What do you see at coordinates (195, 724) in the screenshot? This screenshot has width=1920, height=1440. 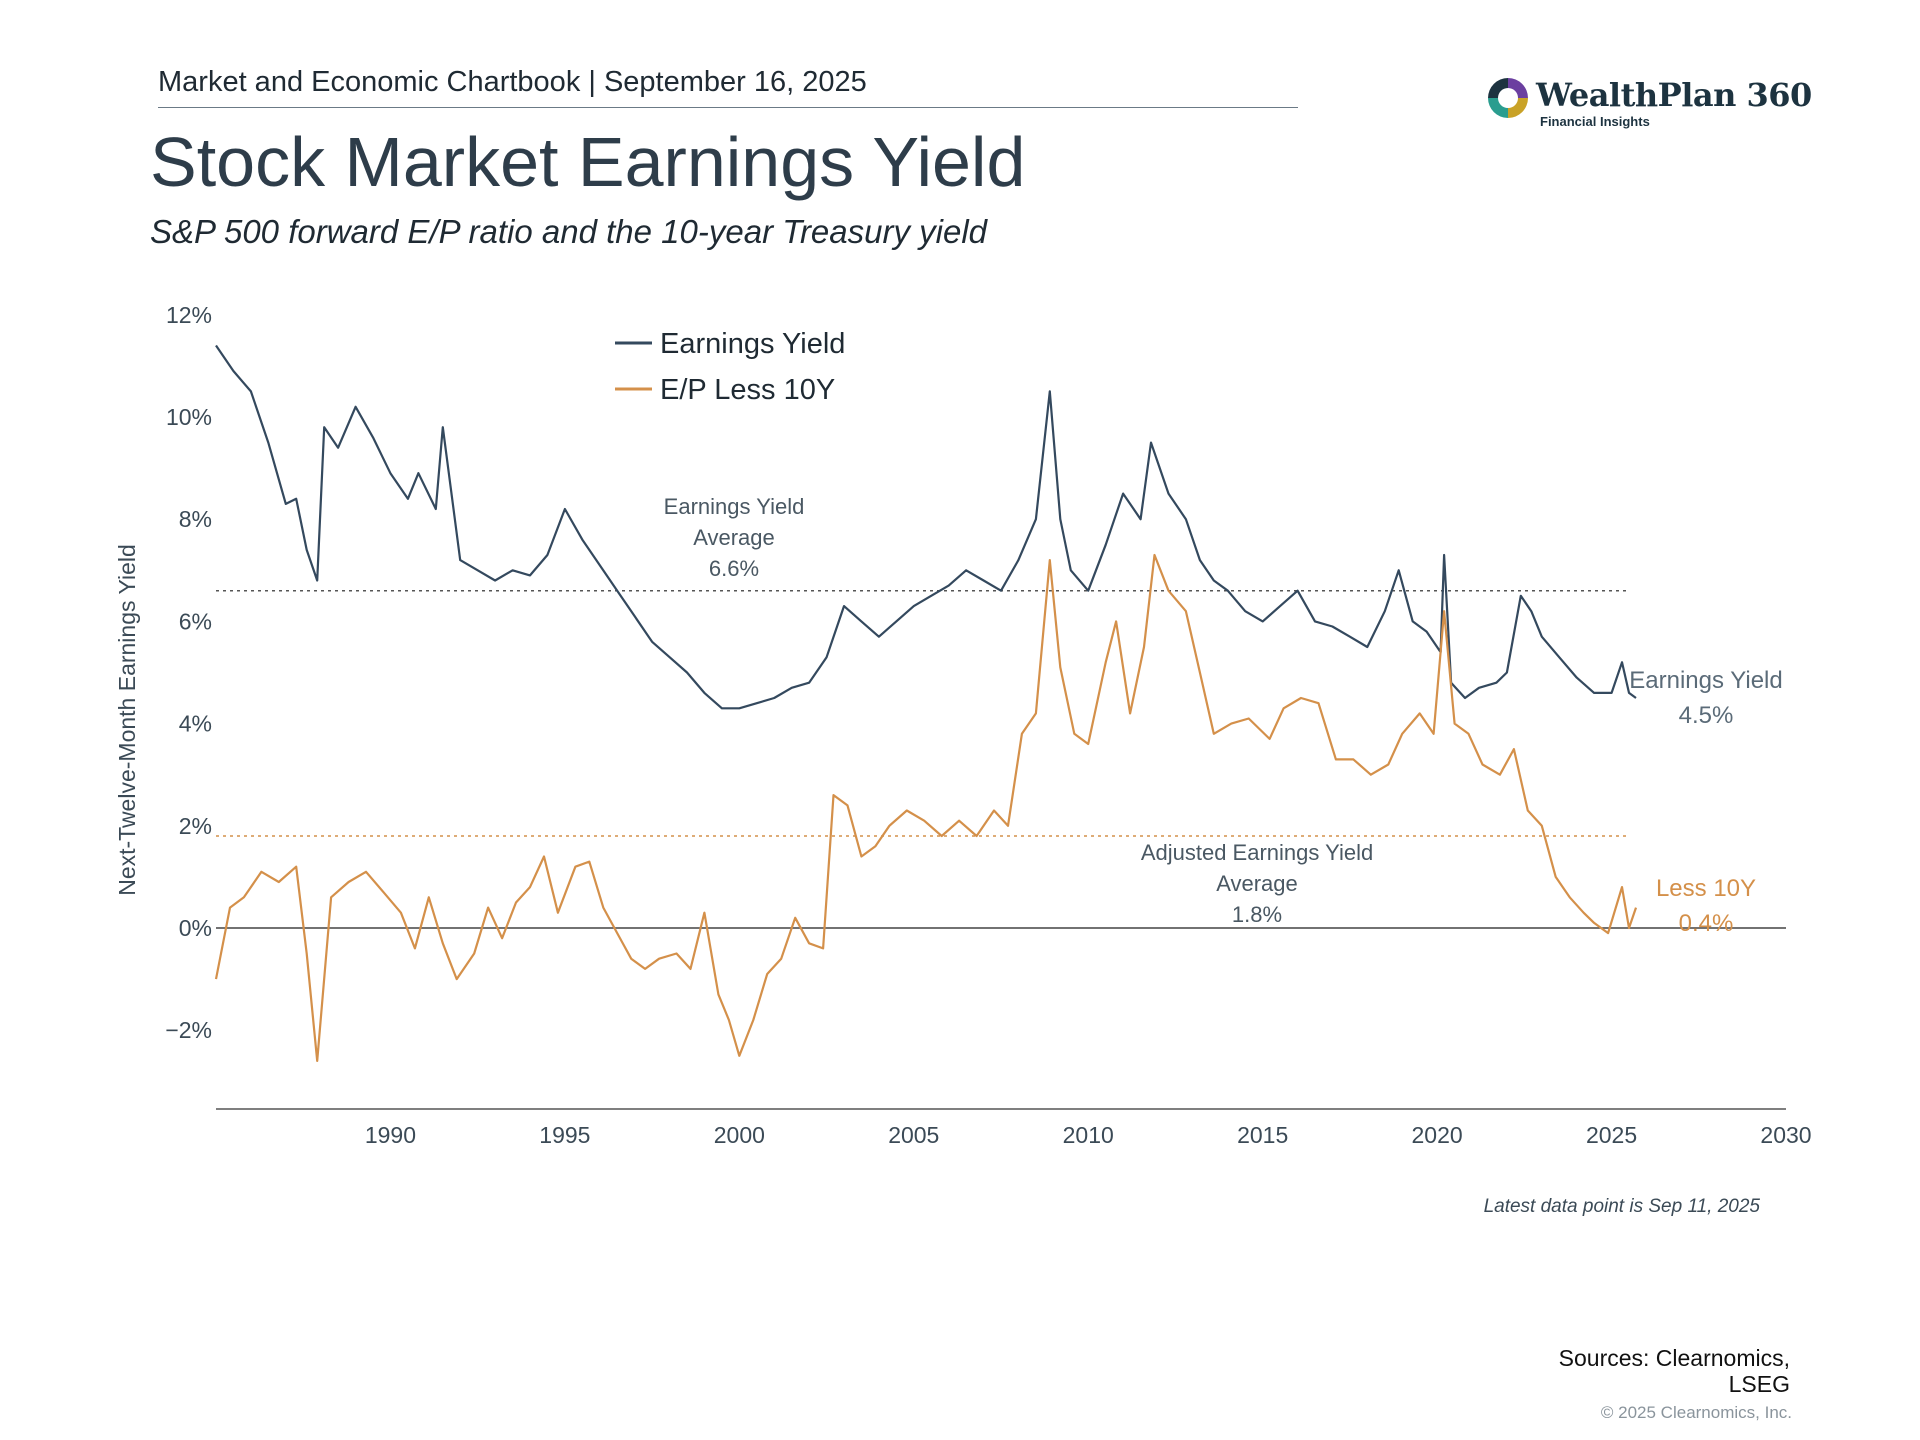 I see `y-tick-label: 4%` at bounding box center [195, 724].